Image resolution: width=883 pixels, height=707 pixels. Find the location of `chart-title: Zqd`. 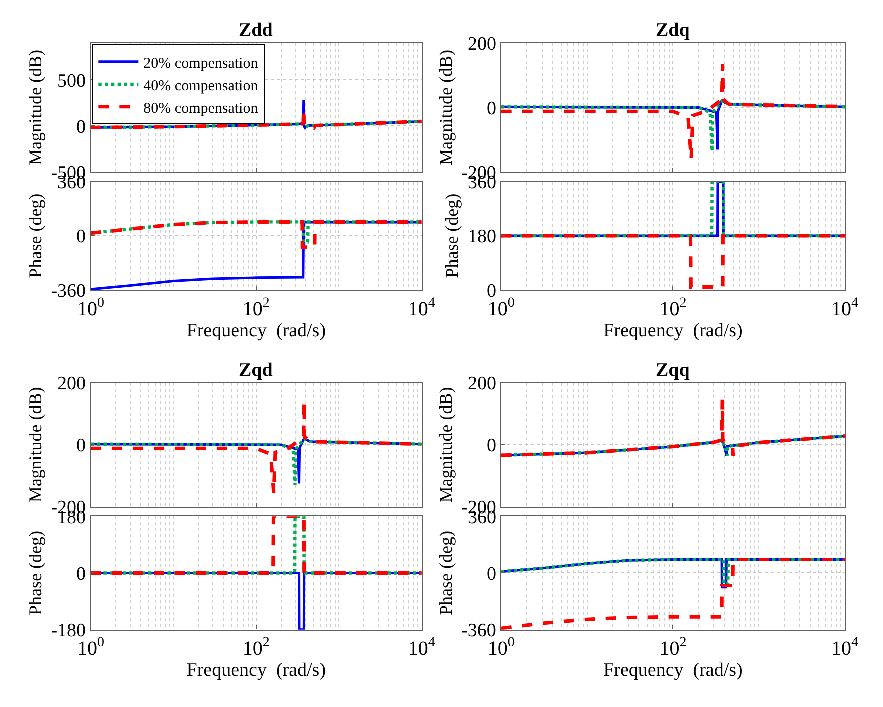

chart-title: Zqd is located at coordinates (256, 370).